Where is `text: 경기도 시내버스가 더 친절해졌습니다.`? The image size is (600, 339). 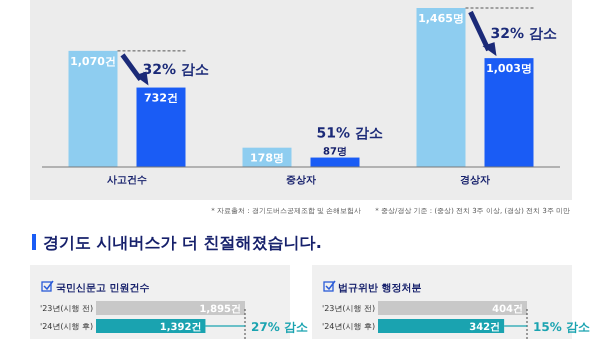
text: 경기도 시내버스가 더 친절해졌습니다. is located at coordinates (182, 242).